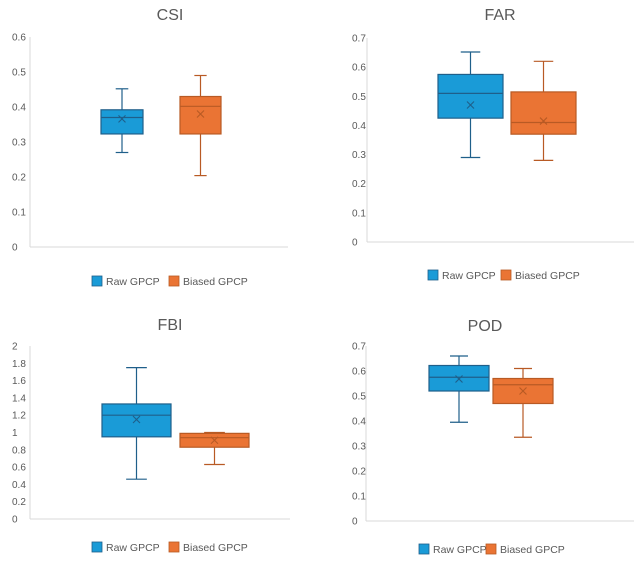 This screenshot has height=566, width=638. I want to click on far-raw-mean-marker, so click(470, 105).